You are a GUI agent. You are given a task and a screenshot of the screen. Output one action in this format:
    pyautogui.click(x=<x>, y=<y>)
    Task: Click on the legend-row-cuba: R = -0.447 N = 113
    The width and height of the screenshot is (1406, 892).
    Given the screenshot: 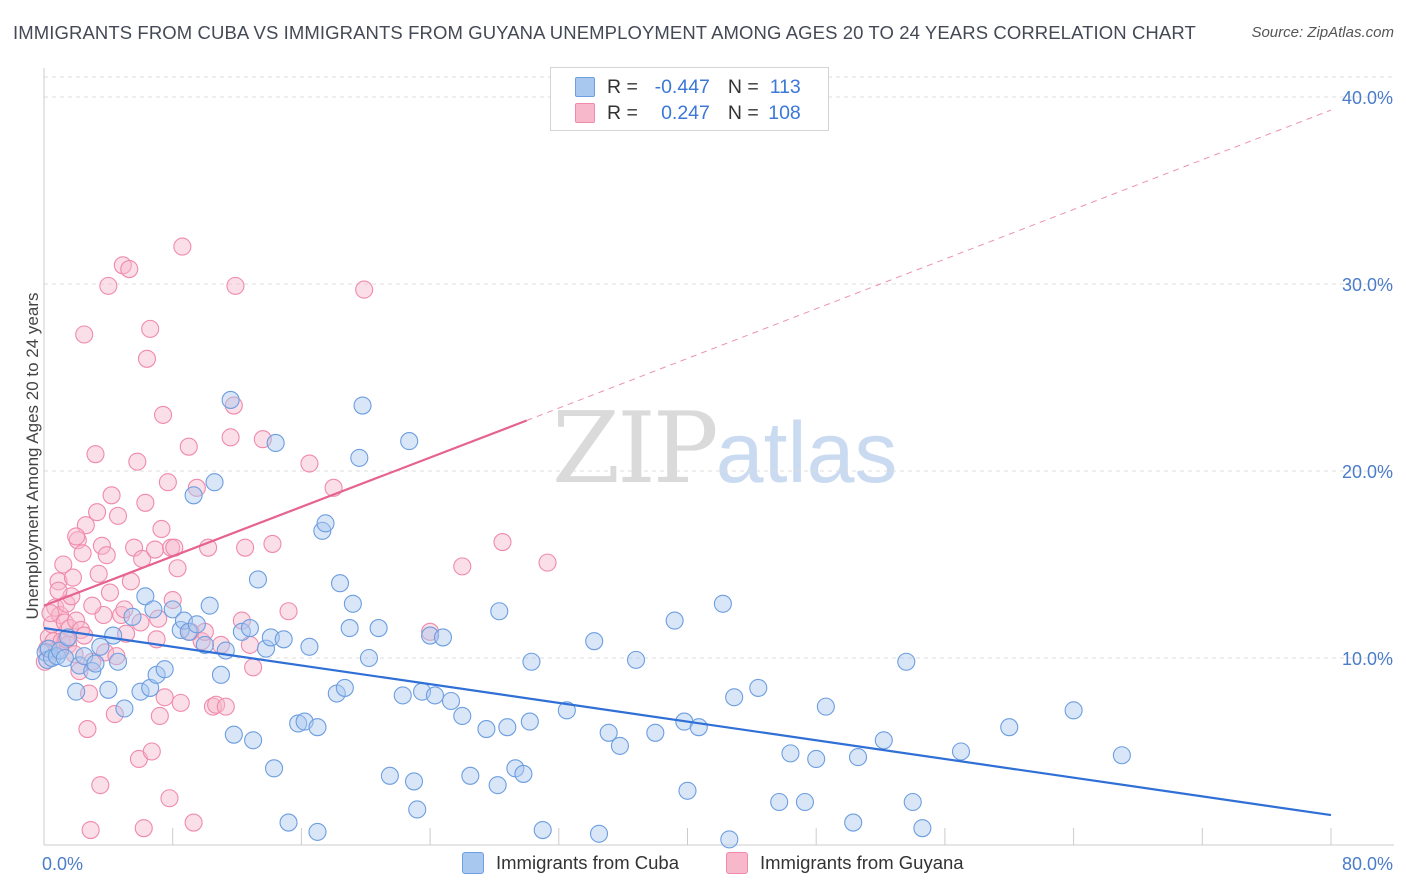 What is the action you would take?
    pyautogui.click(x=676, y=87)
    